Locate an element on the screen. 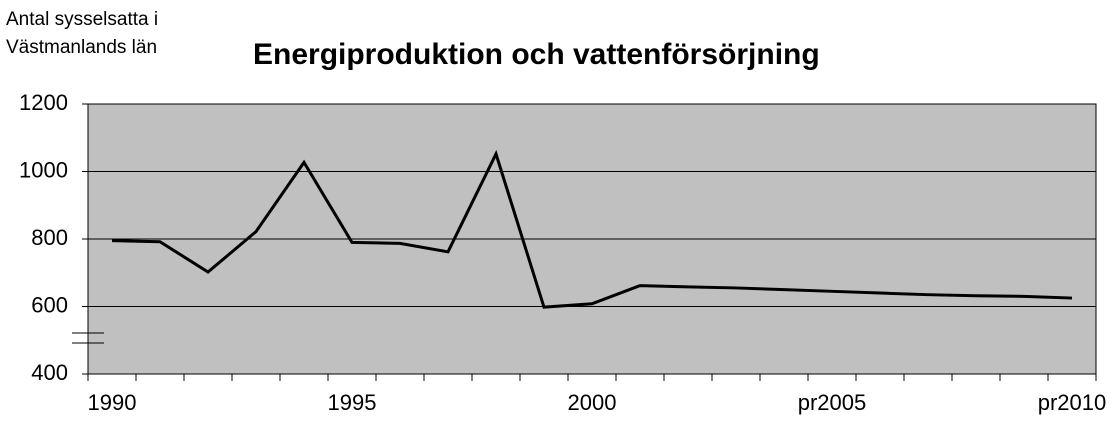 This screenshot has height=426, width=1114. y-tick-label: 1000 is located at coordinates (43, 169).